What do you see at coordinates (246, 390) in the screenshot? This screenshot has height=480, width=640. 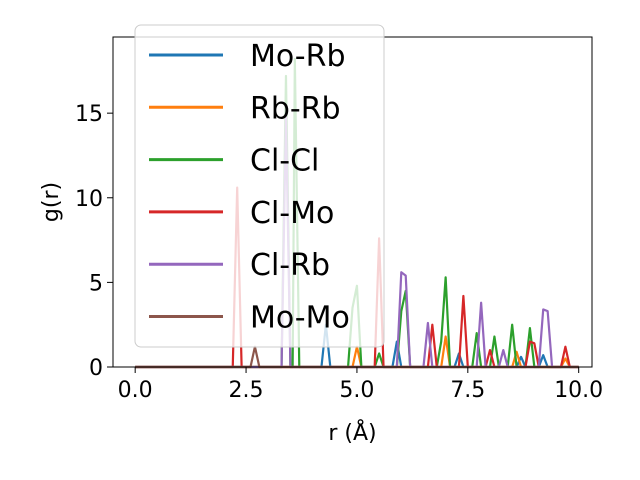 I see `x-tick-label: 2.5` at bounding box center [246, 390].